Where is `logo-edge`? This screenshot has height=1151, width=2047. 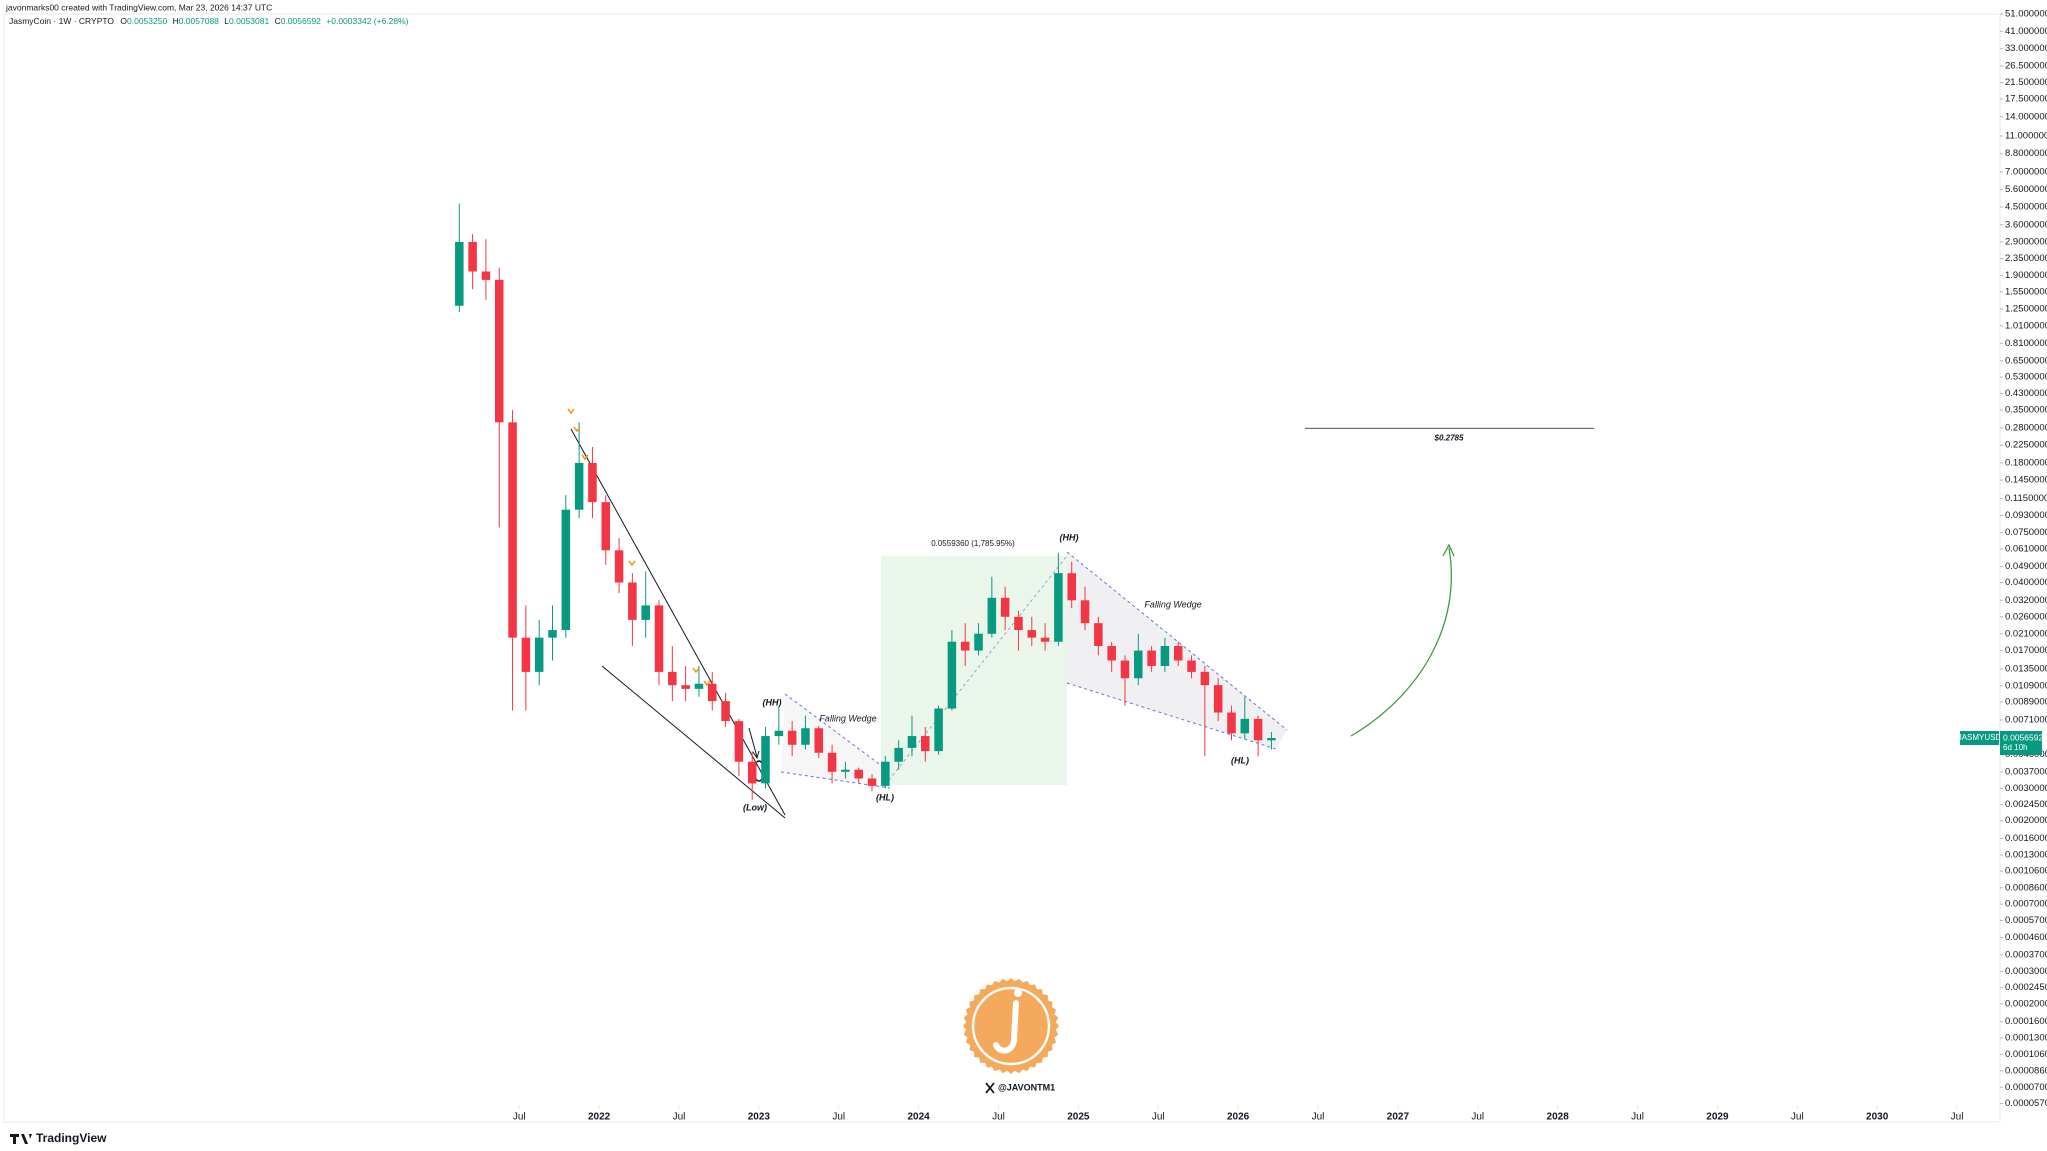
logo-edge is located at coordinates (1011, 1026).